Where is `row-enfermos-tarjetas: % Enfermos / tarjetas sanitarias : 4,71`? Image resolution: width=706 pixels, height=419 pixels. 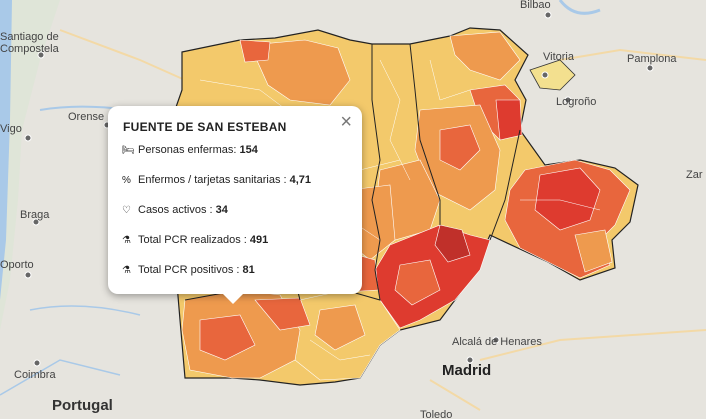 row-enfermos-tarjetas: % Enfermos / tarjetas sanitarias : 4,71 is located at coordinates (216, 180).